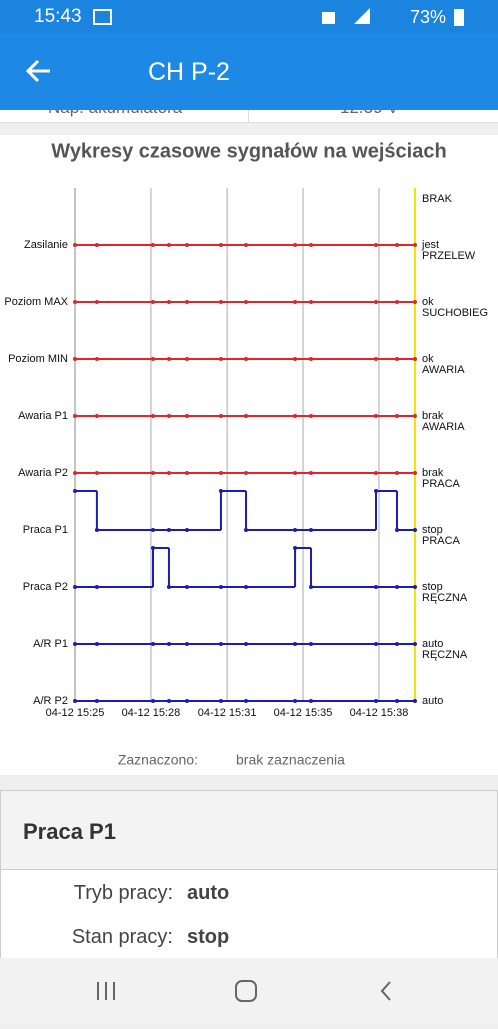  I want to click on state-label: stop, so click(432, 587).